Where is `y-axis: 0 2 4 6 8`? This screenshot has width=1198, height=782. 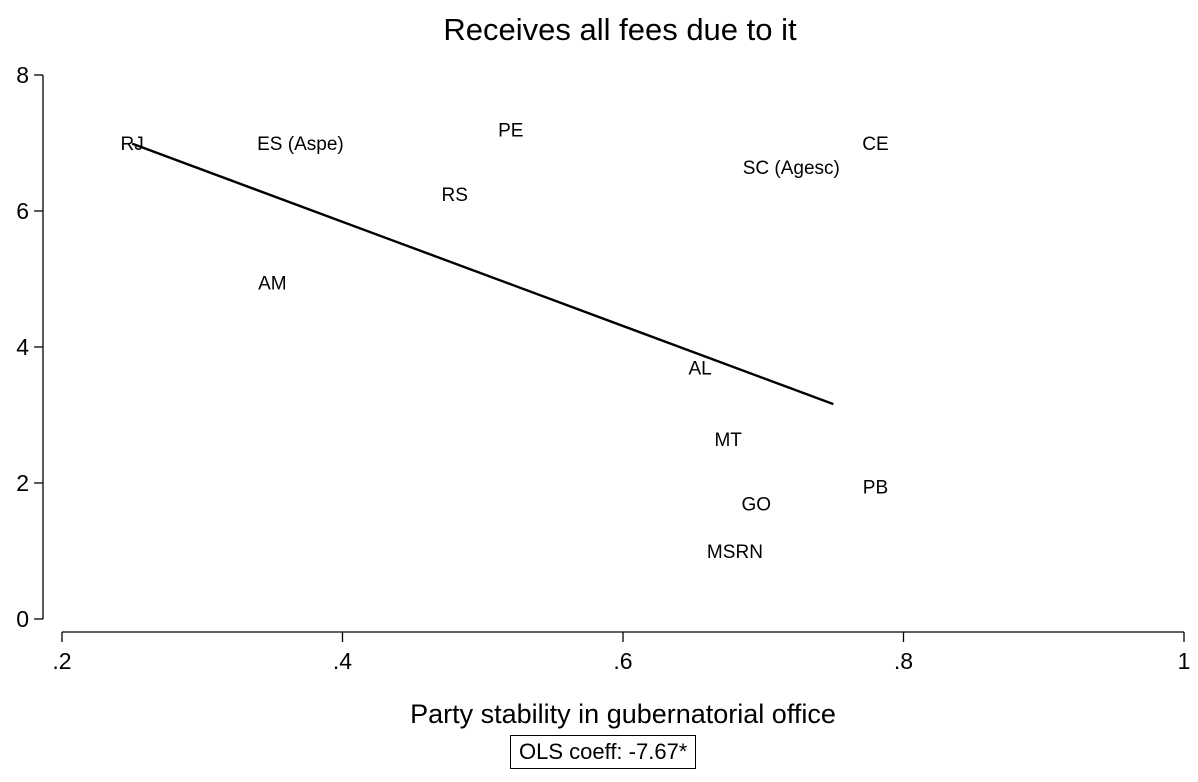 y-axis: 0 2 4 6 8 is located at coordinates (30, 347).